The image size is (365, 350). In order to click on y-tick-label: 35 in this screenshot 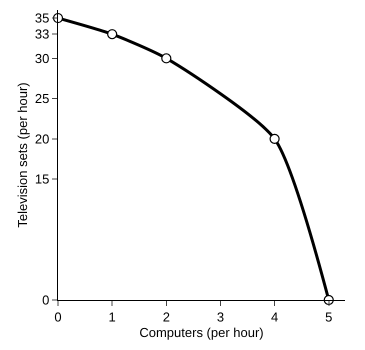, I will do `click(42, 18)`.